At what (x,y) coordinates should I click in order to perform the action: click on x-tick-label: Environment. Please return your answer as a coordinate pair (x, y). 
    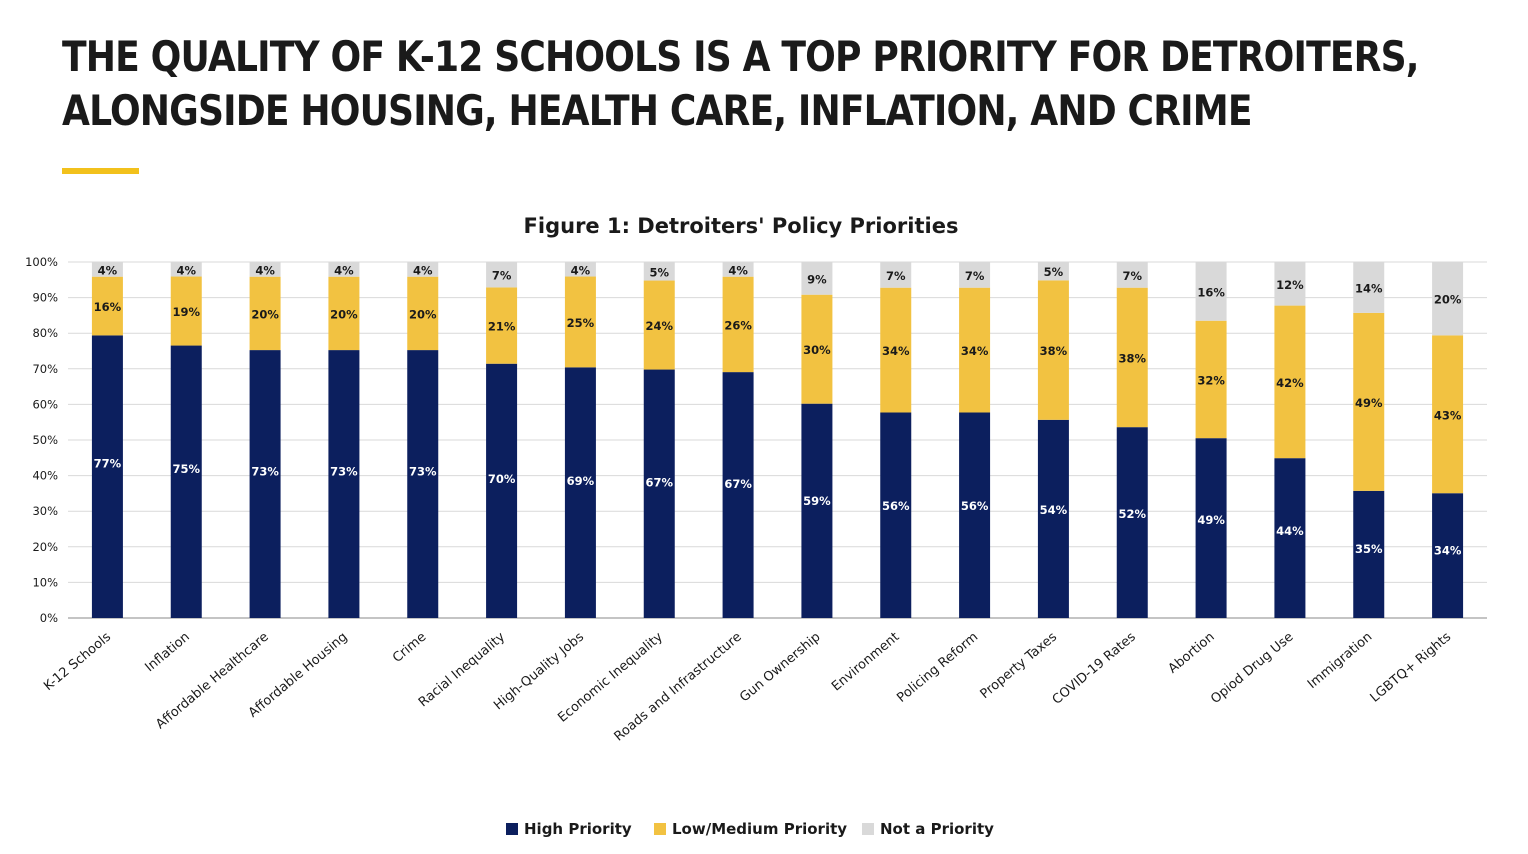
    Looking at the image, I should click on (865, 662).